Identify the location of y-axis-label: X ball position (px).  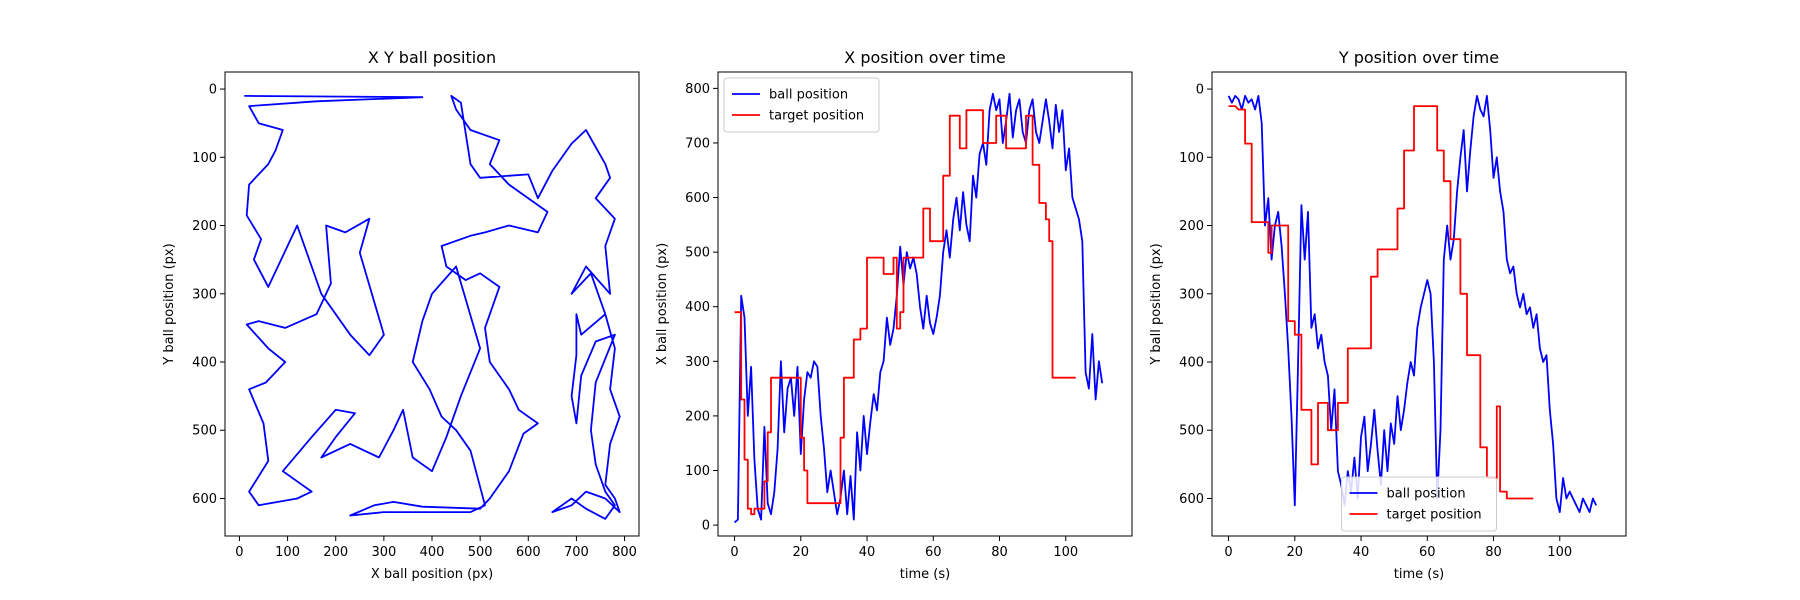
(662, 304).